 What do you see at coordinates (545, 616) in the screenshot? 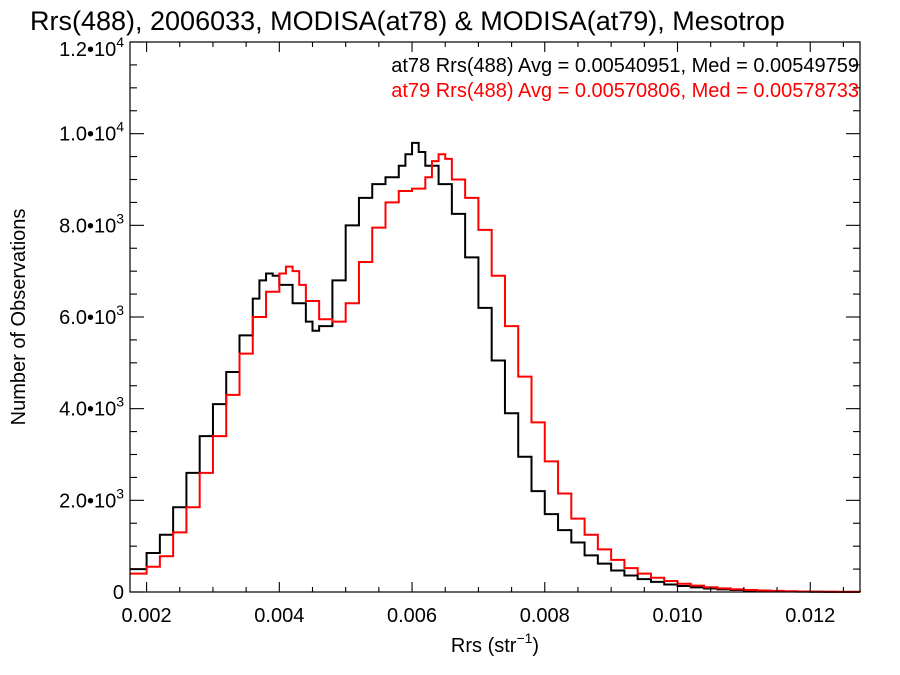
I see `x-tick-label: 0.008` at bounding box center [545, 616].